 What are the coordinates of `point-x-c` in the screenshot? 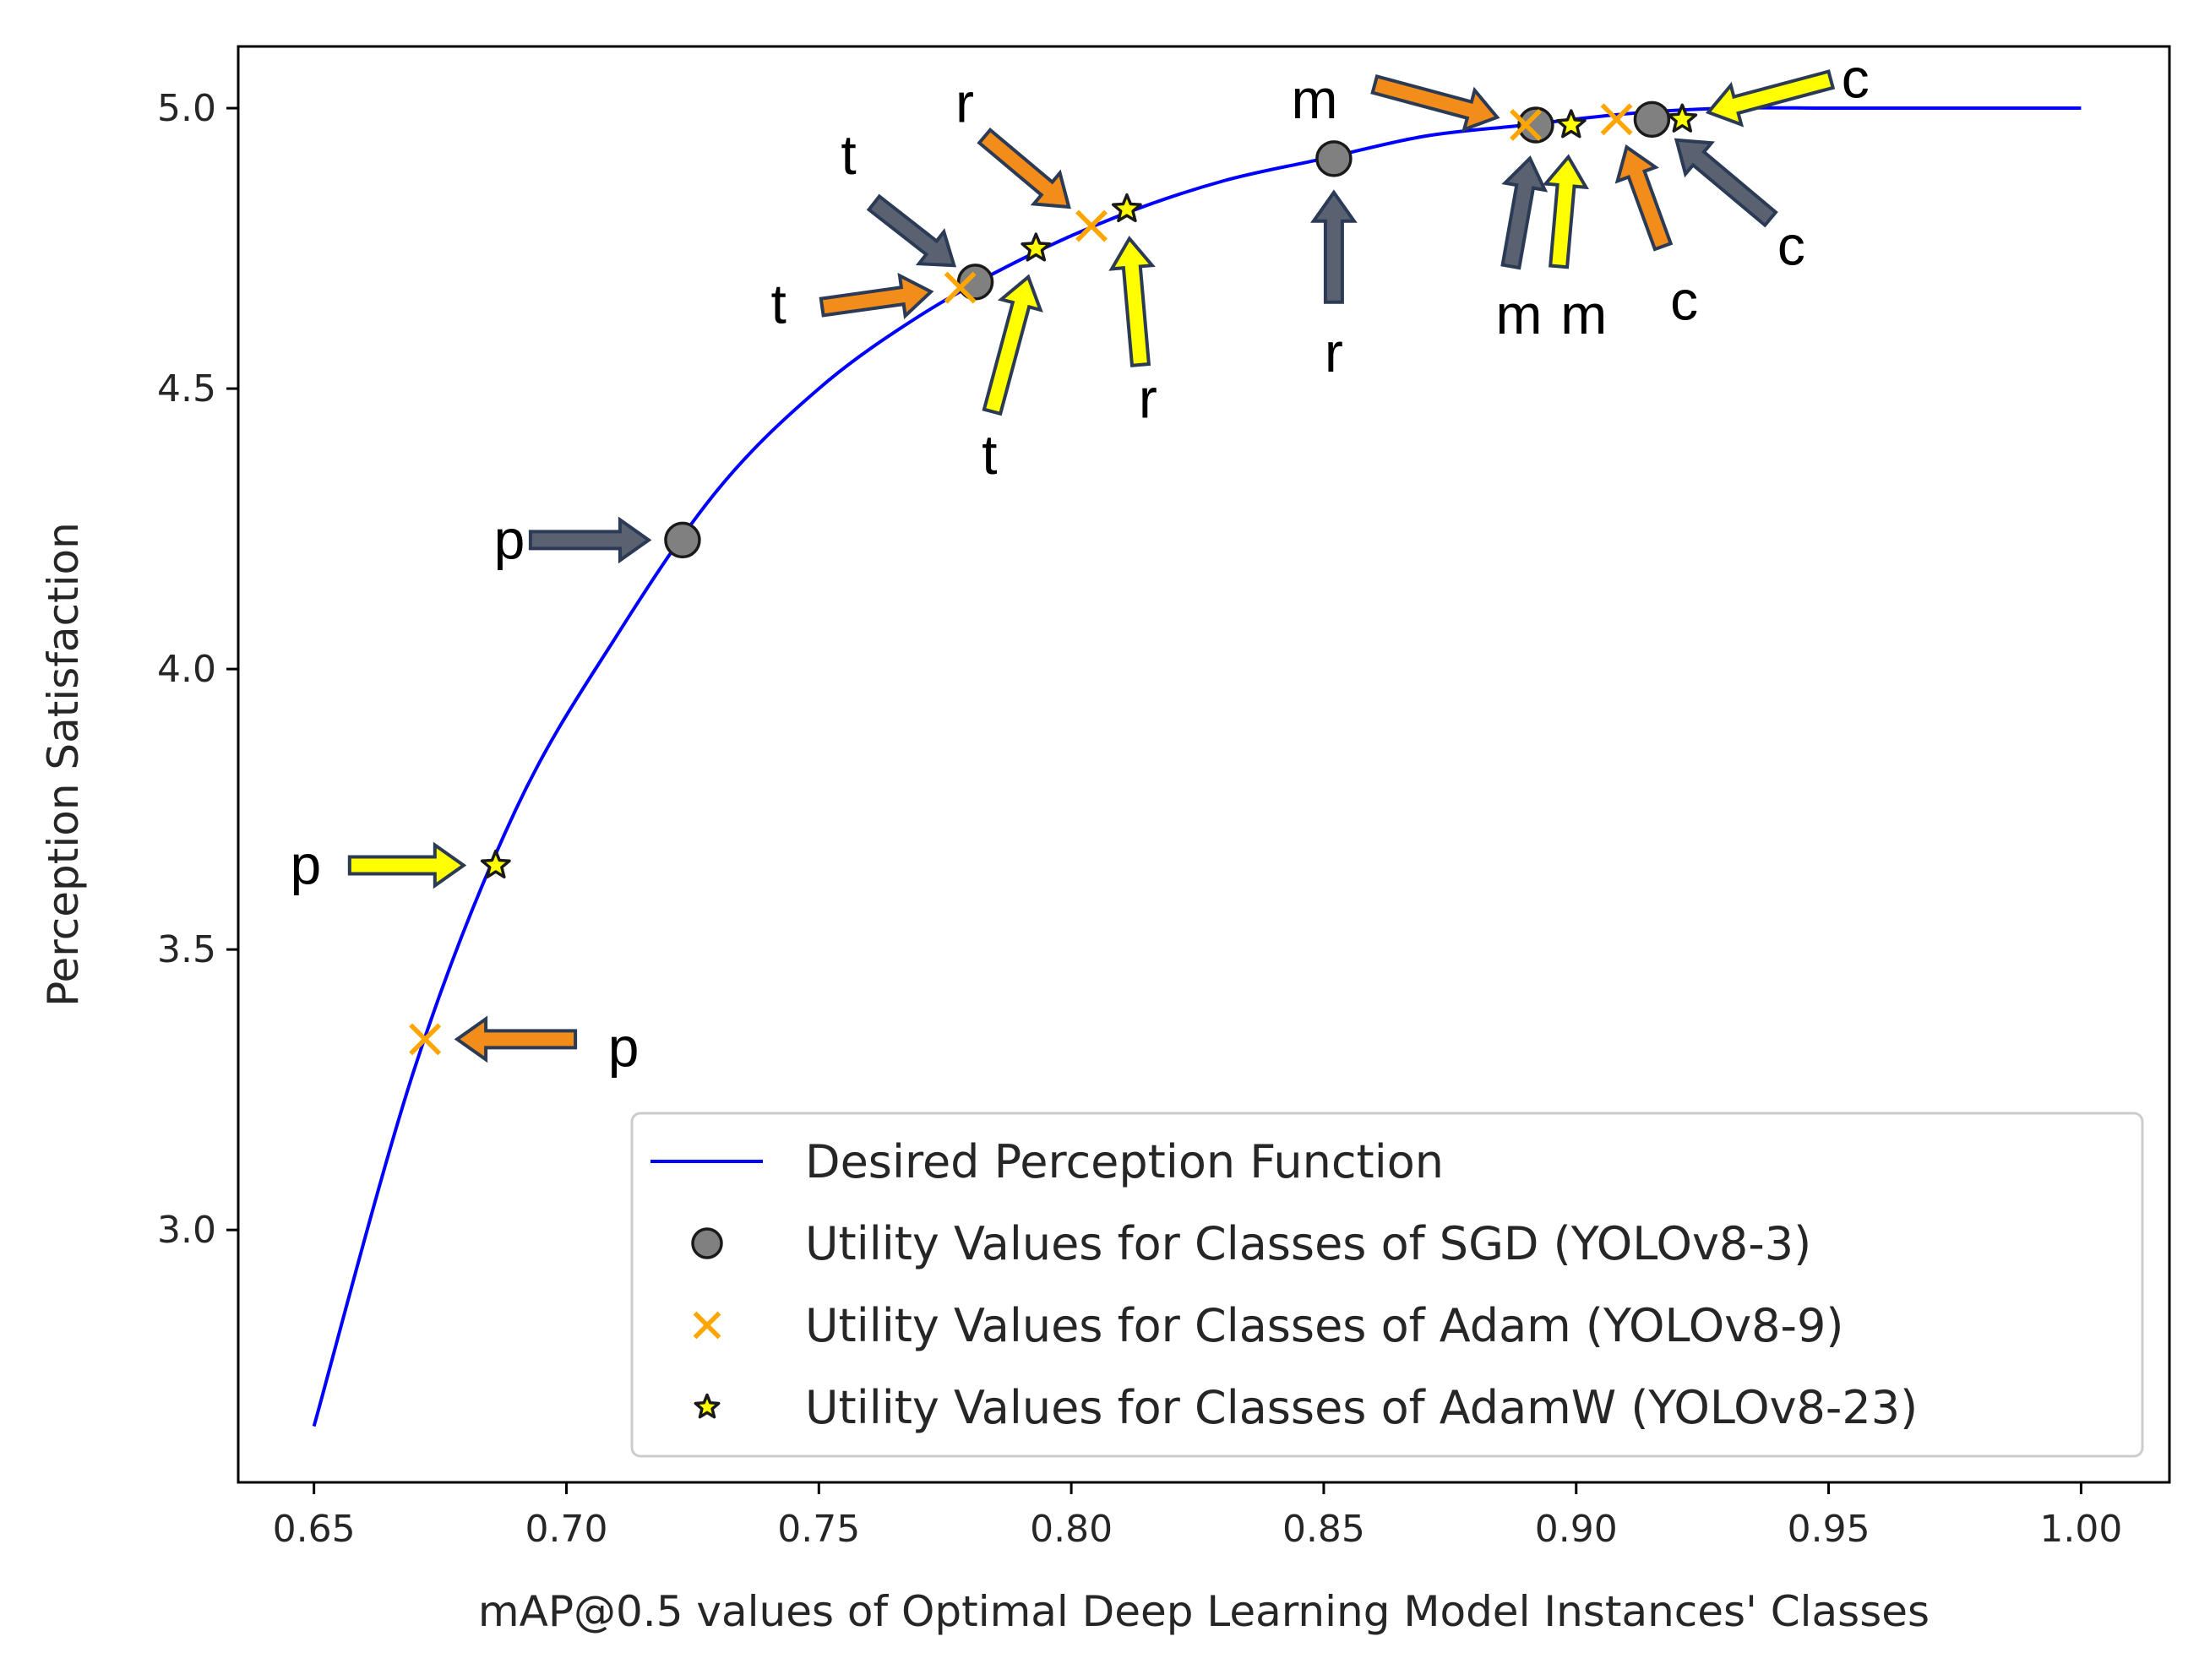 It's located at (1616, 120).